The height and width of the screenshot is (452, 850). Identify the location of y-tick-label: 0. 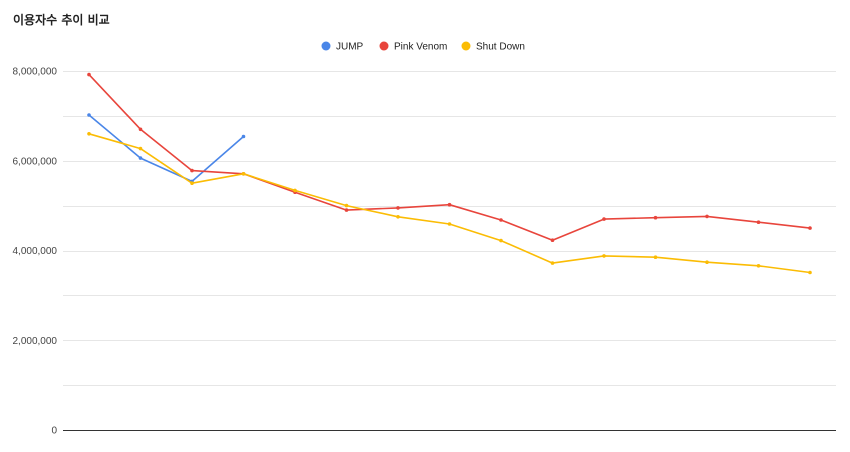
(54, 431).